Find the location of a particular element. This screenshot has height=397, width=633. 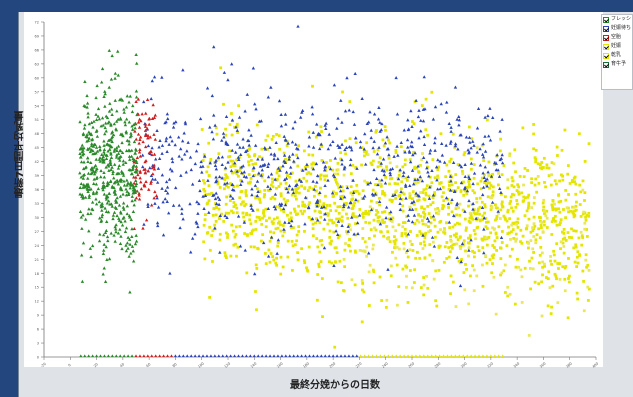

legend-item-fresh: フレッシ is located at coordinates (617, 19).